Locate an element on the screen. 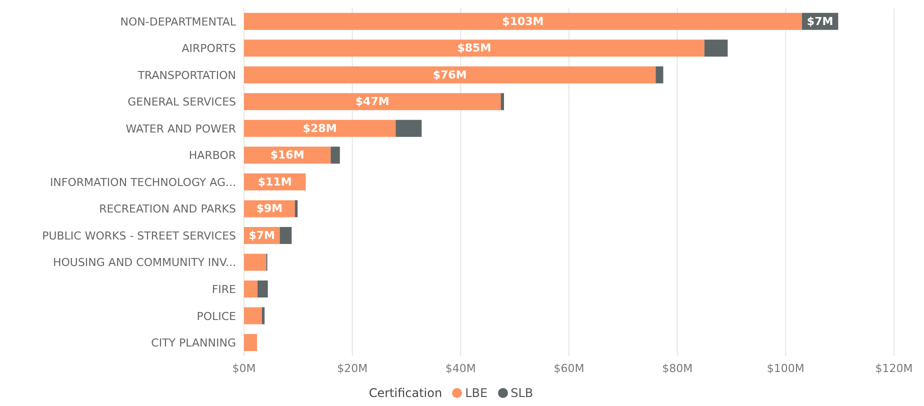  y-tick-label: NON-DEPARTMENTAL is located at coordinates (178, 21).